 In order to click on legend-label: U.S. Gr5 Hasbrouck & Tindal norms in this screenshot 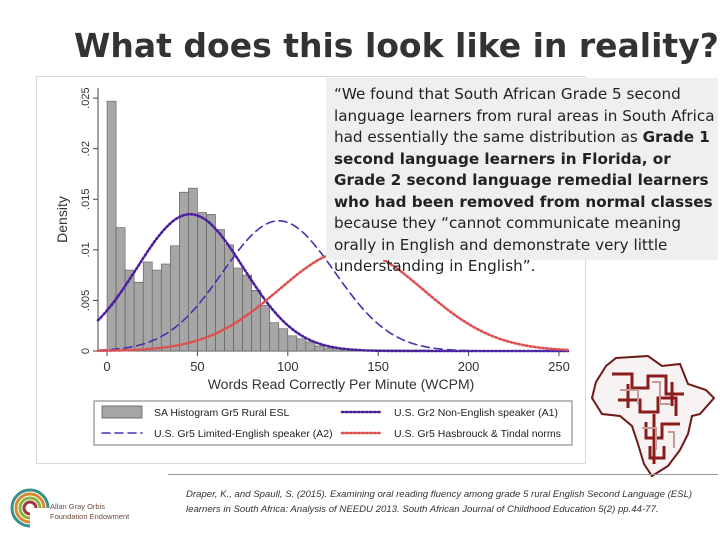, I will do `click(477, 434)`.